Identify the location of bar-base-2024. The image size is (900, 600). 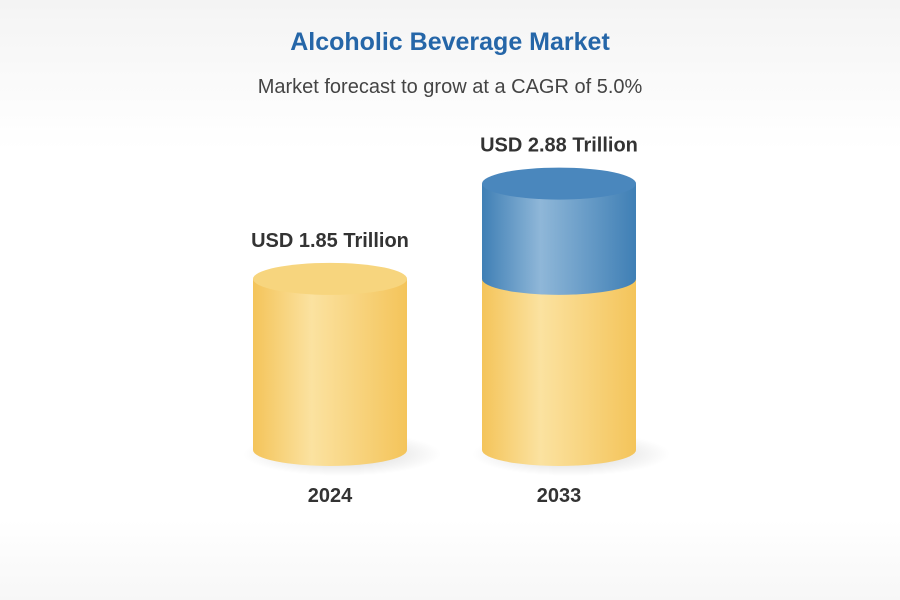
(330, 372).